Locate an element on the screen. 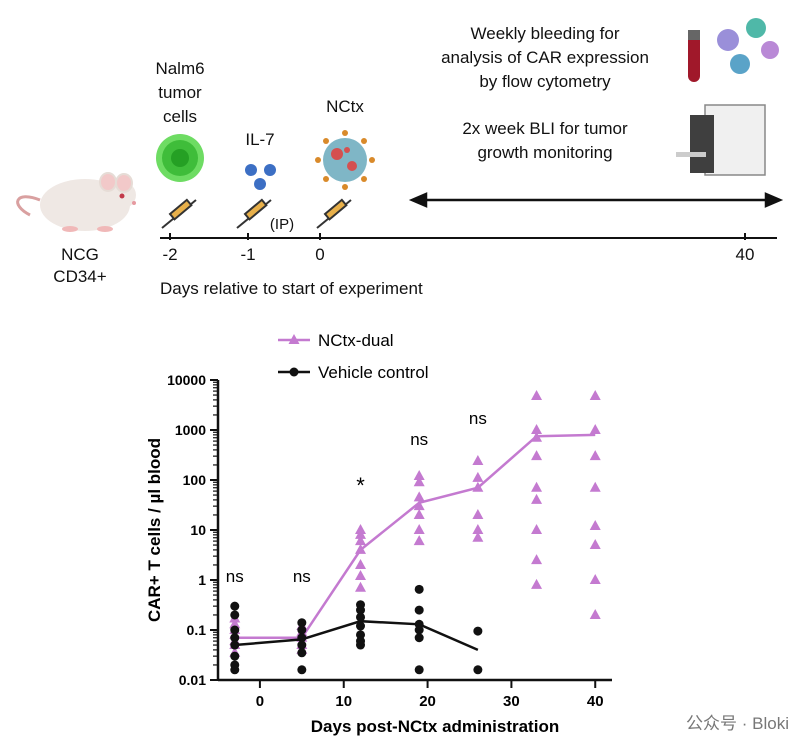 This screenshot has height=748, width=811. tumor-label-line2: tumor is located at coordinates (180, 92).